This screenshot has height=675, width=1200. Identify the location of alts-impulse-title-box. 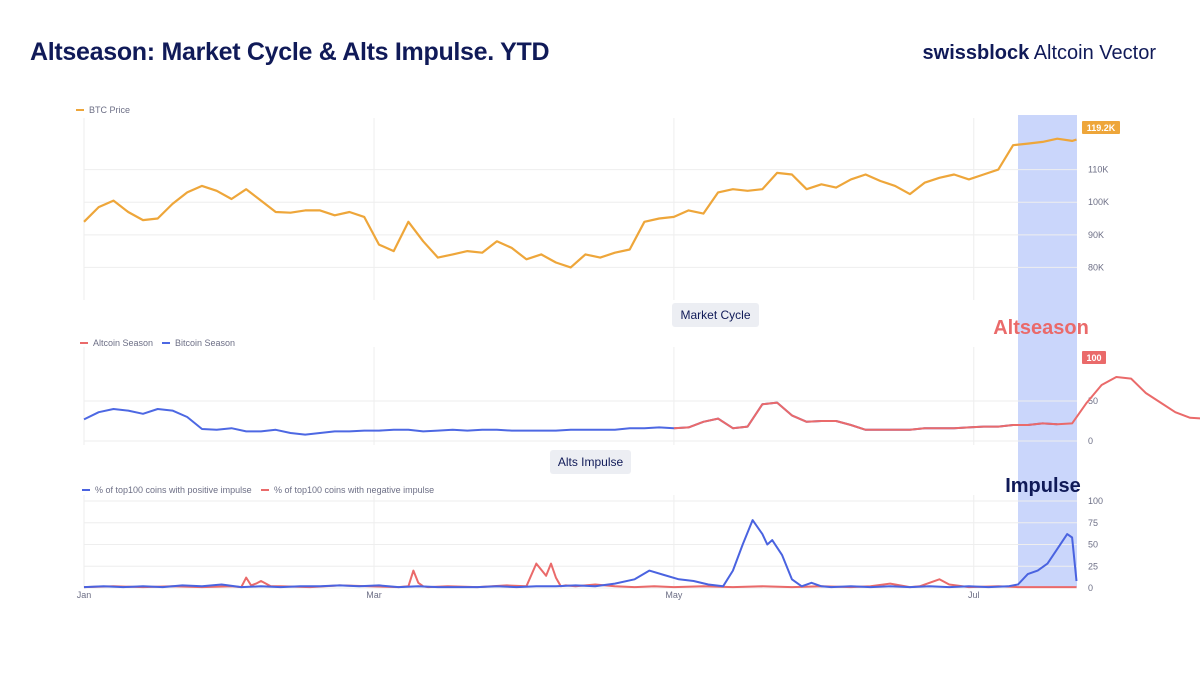
(590, 462).